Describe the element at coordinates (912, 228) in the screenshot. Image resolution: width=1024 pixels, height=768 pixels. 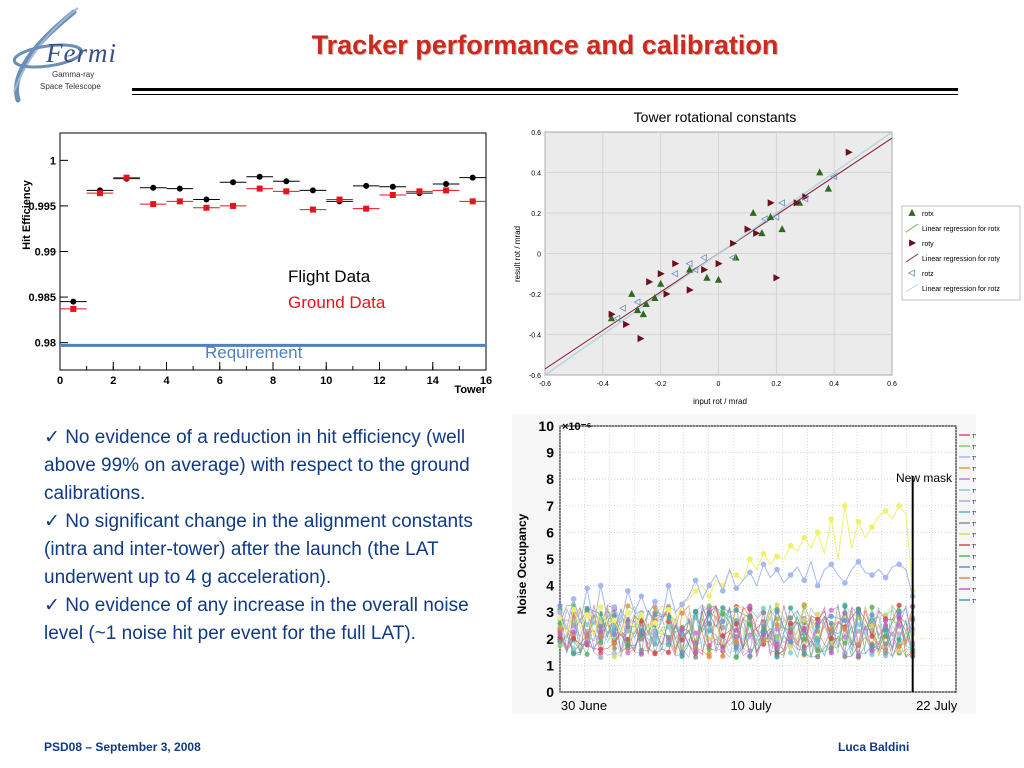
I see `legend-line` at that location.